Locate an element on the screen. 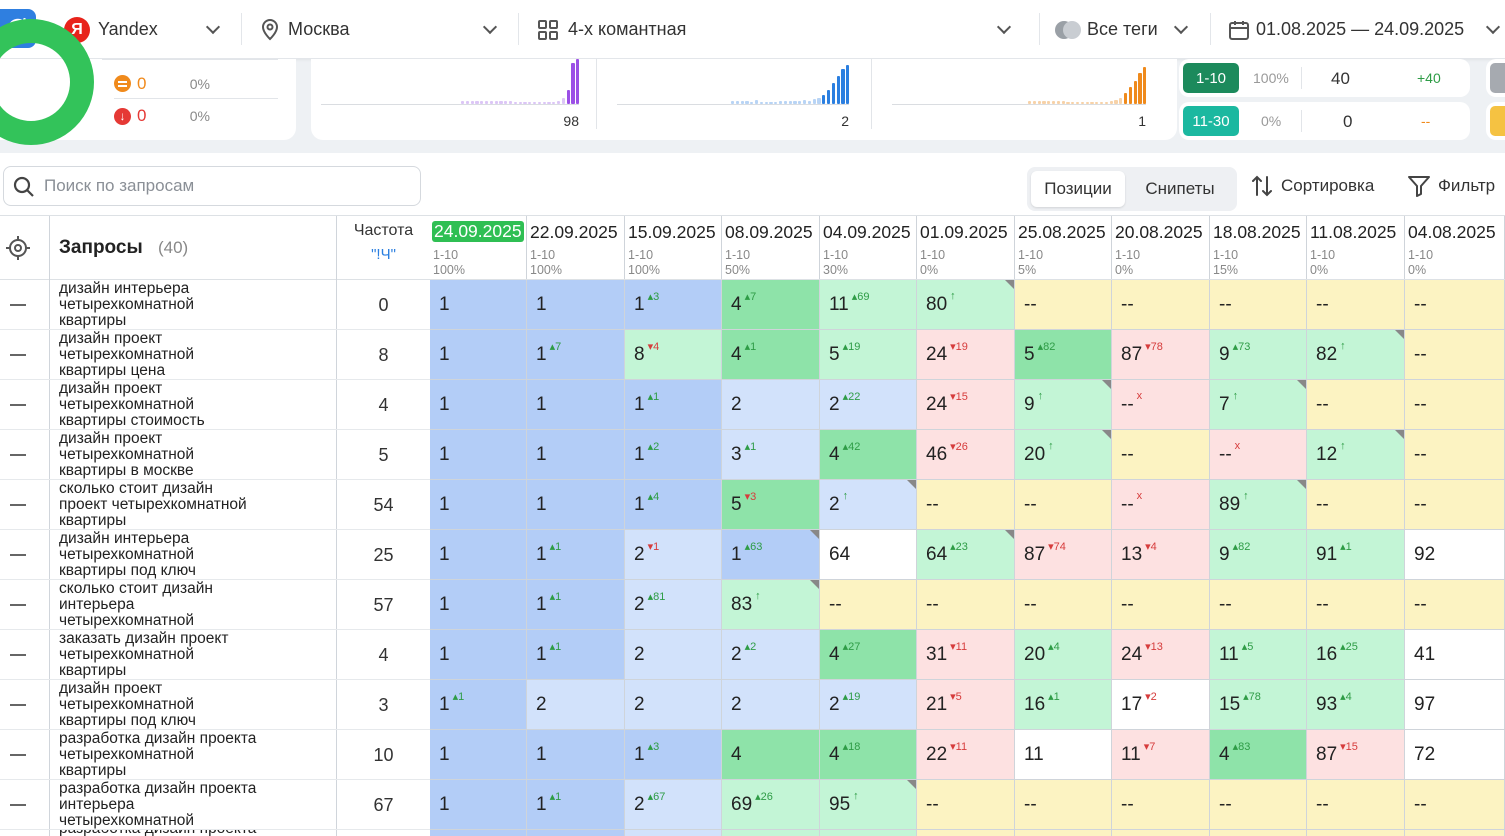  position-cell: 1 ▴2 is located at coordinates (673, 455).